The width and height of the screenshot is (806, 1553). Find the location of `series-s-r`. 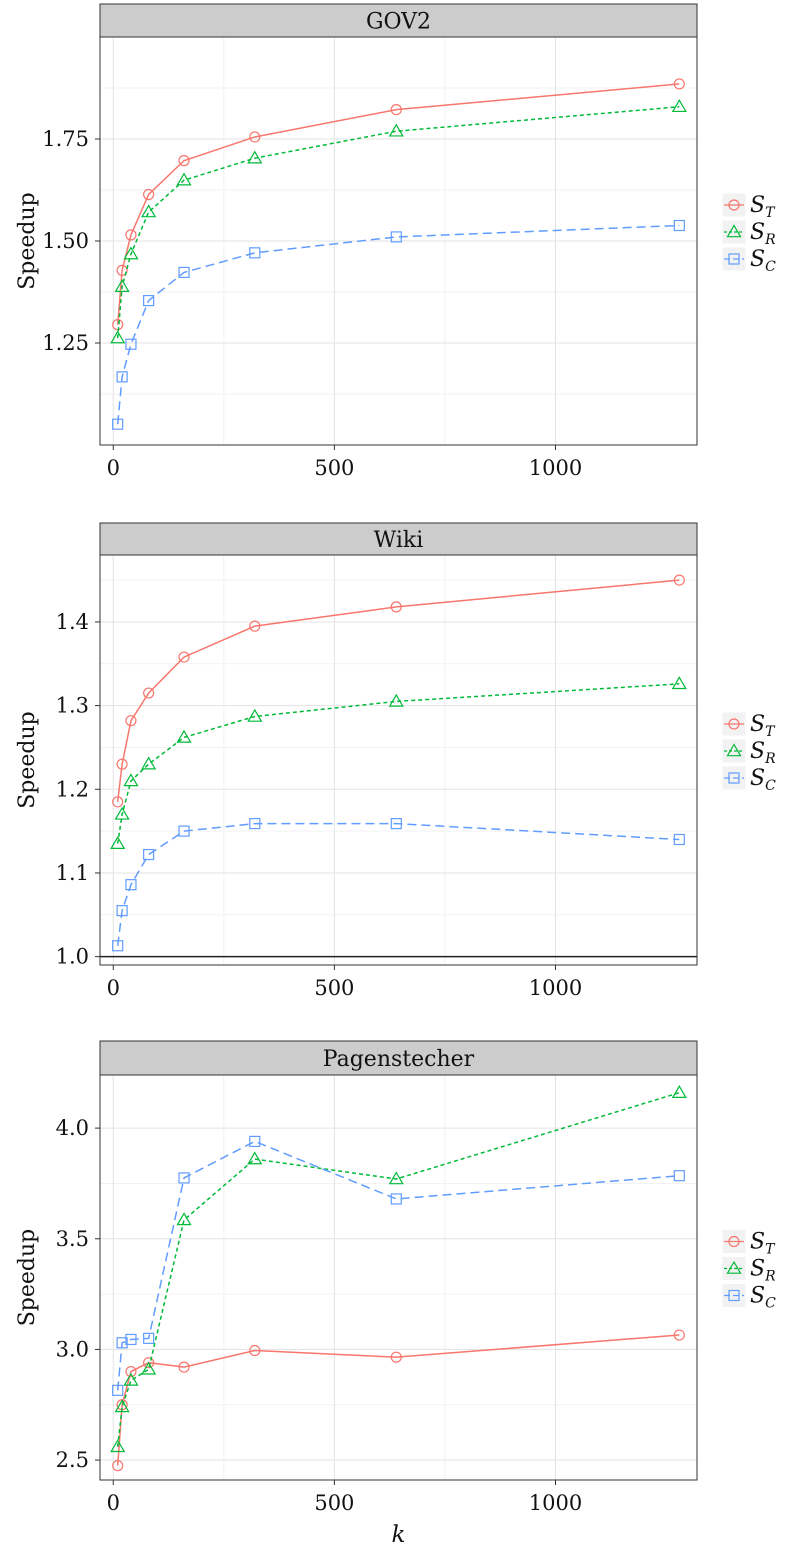

series-s-r is located at coordinates (398, 762).